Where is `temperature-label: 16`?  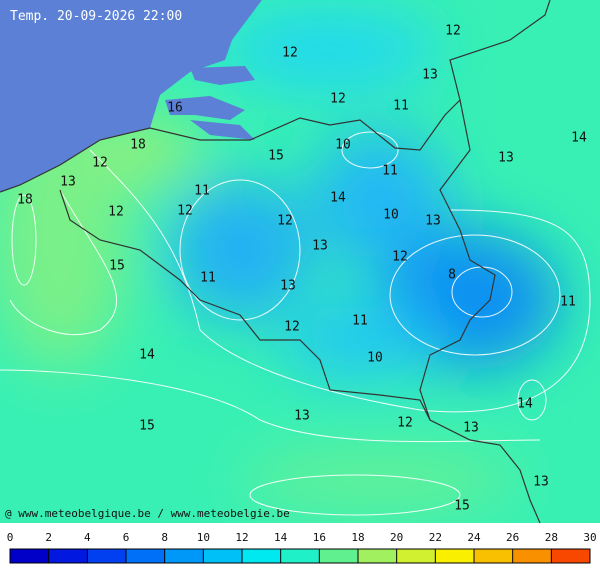
temperature-label: 16 is located at coordinates (175, 108).